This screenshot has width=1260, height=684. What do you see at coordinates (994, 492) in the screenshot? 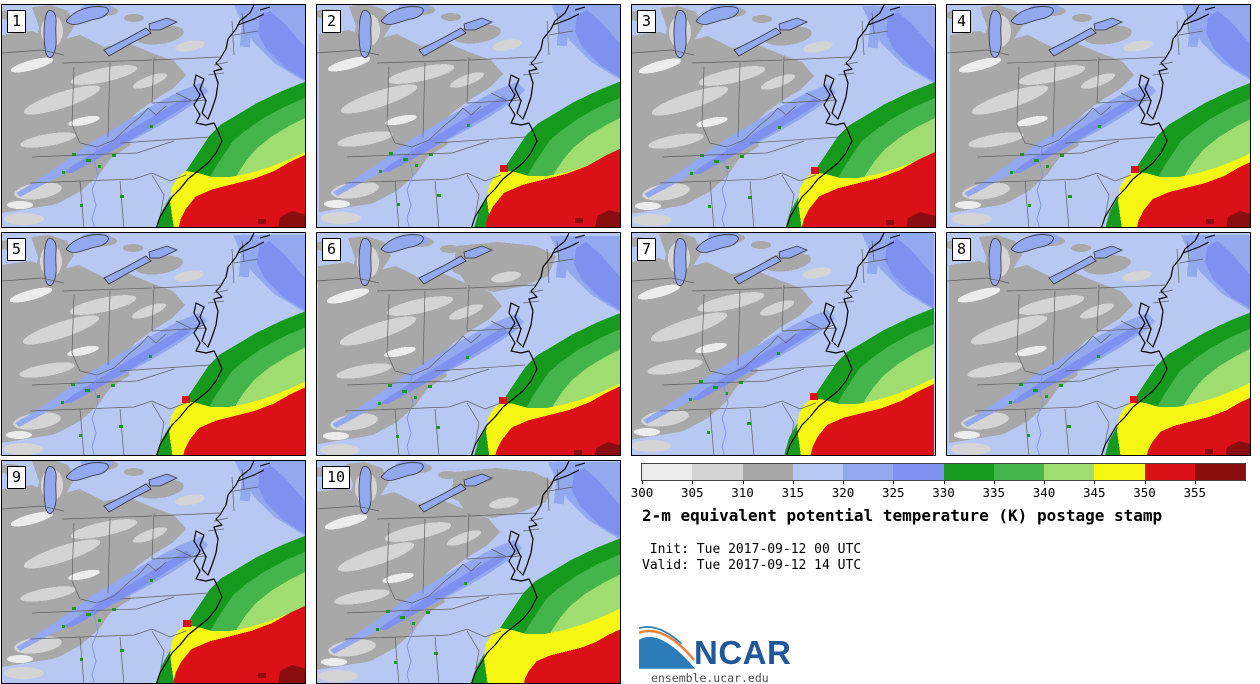
I see `colorbar-tick-label: 335` at bounding box center [994, 492].